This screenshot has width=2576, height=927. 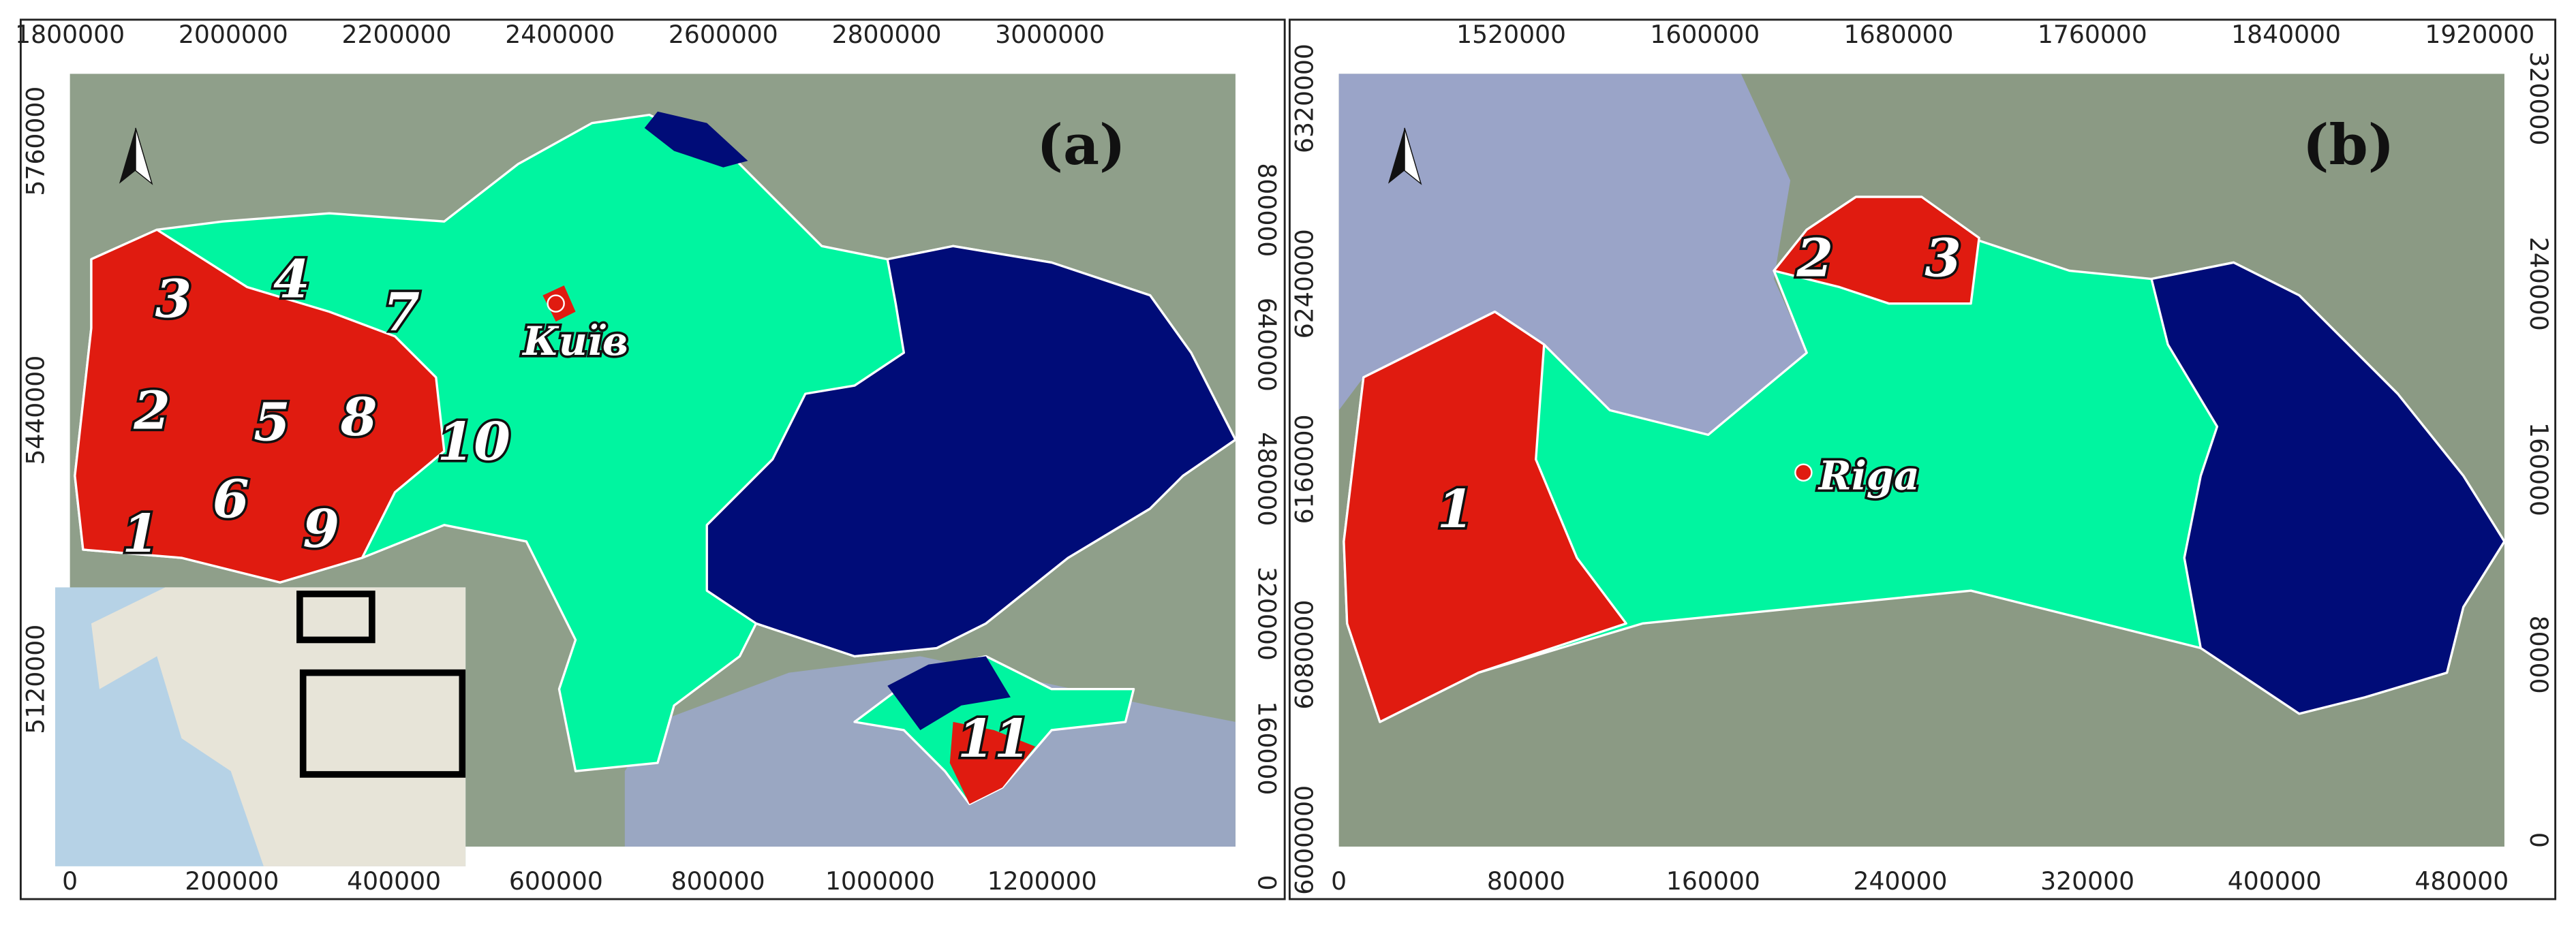 I want to click on tick-label: 1200000, so click(x=1042, y=881).